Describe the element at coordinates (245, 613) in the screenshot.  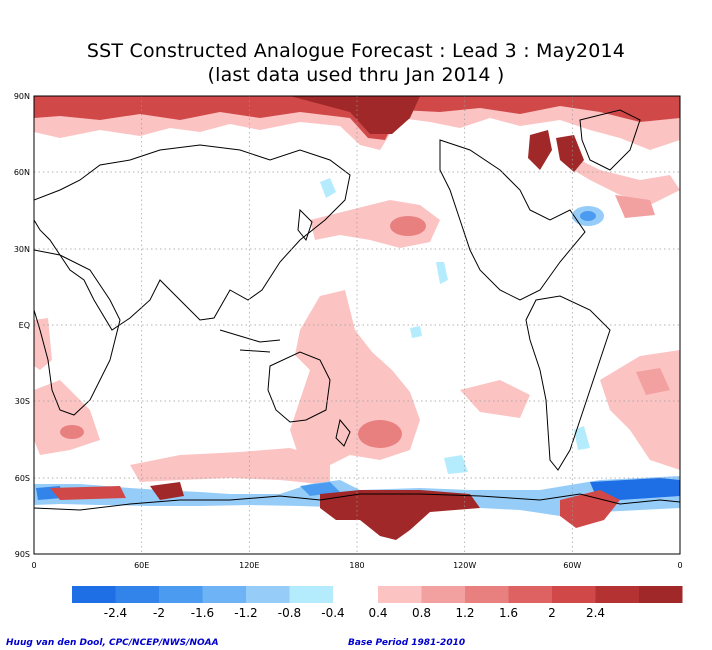
I see `colorbar-tick-label: -1.2` at that location.